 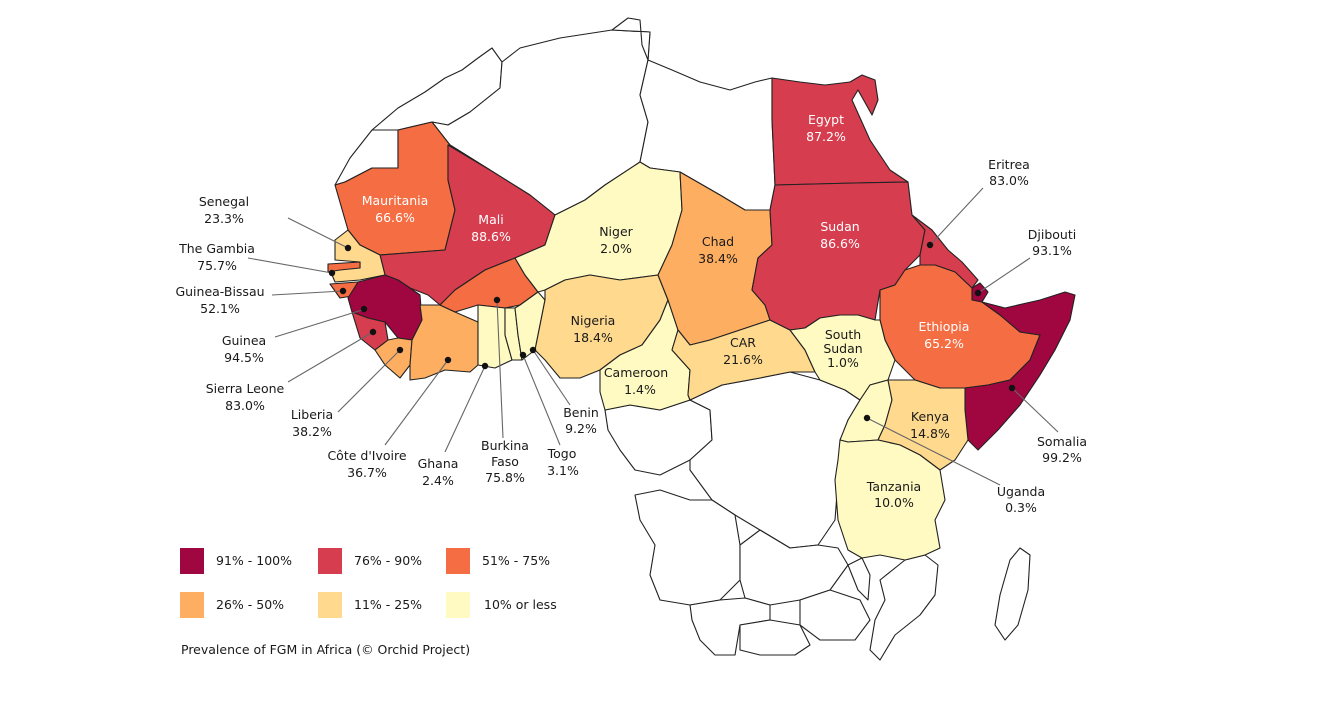 I want to click on label-uganda-value: 0.3%, so click(x=1021, y=507).